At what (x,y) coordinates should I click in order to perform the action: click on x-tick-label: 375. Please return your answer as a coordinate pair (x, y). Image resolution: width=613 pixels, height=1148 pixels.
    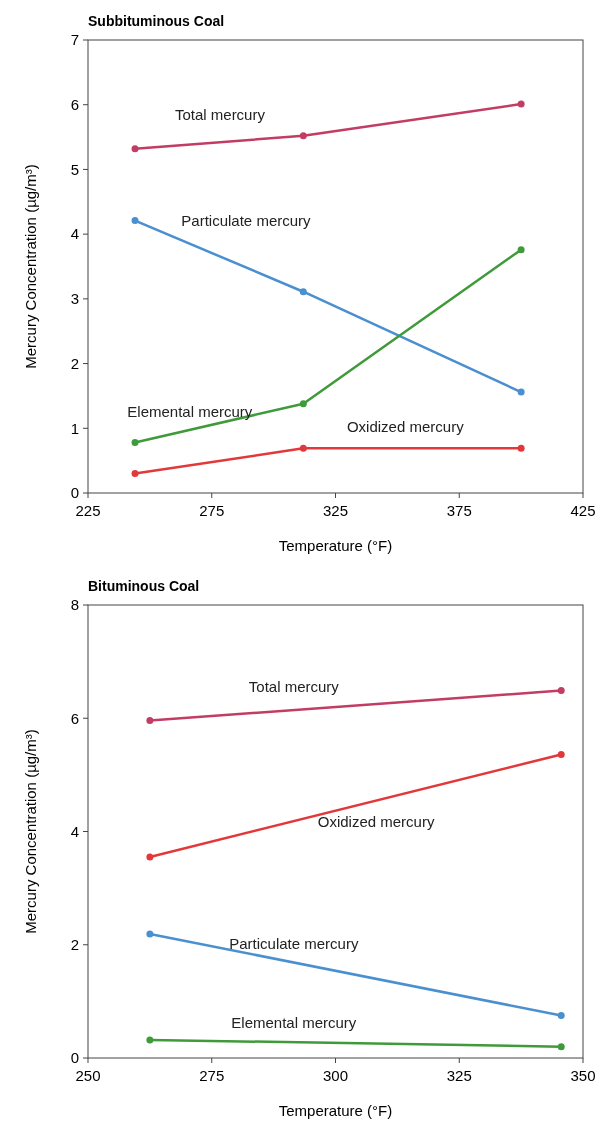
    Looking at the image, I should click on (459, 510).